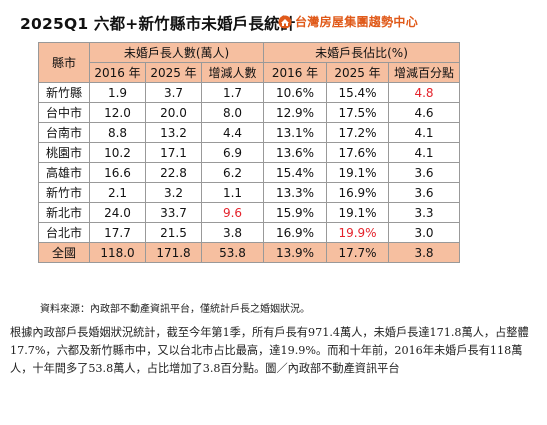  Describe the element at coordinates (295, 112) in the screenshot. I see `share-2016-cell: 12.9%` at that location.